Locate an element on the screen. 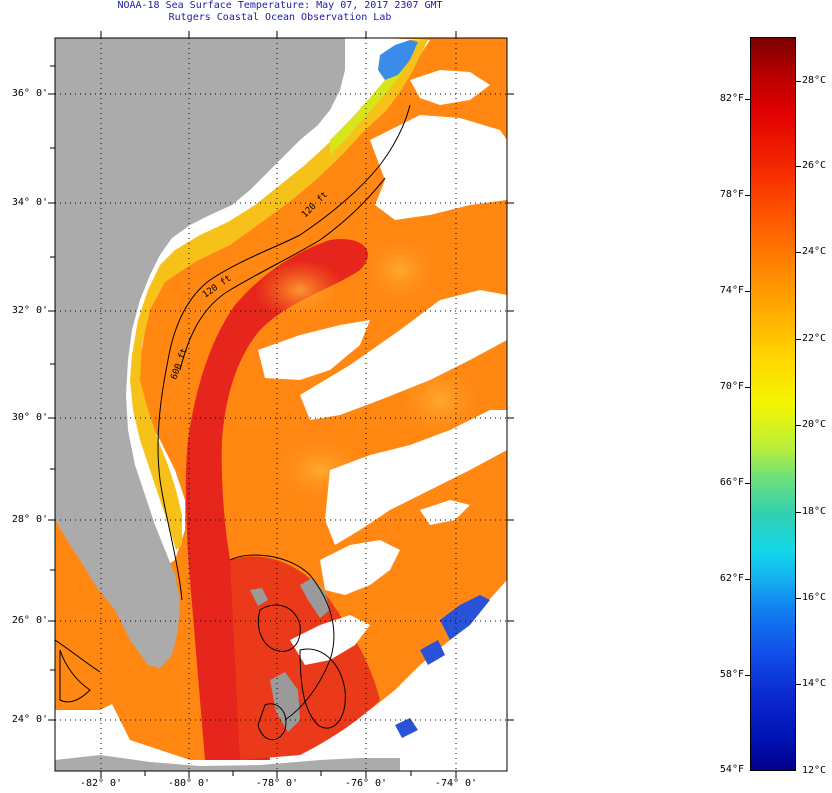  celsius-label: 20°C is located at coordinates (814, 424).